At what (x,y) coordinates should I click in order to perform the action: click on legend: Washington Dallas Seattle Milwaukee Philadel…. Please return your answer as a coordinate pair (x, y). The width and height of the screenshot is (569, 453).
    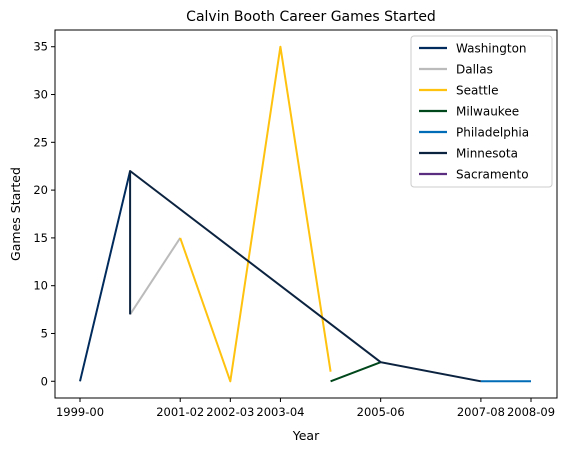
    Looking at the image, I should click on (481, 111).